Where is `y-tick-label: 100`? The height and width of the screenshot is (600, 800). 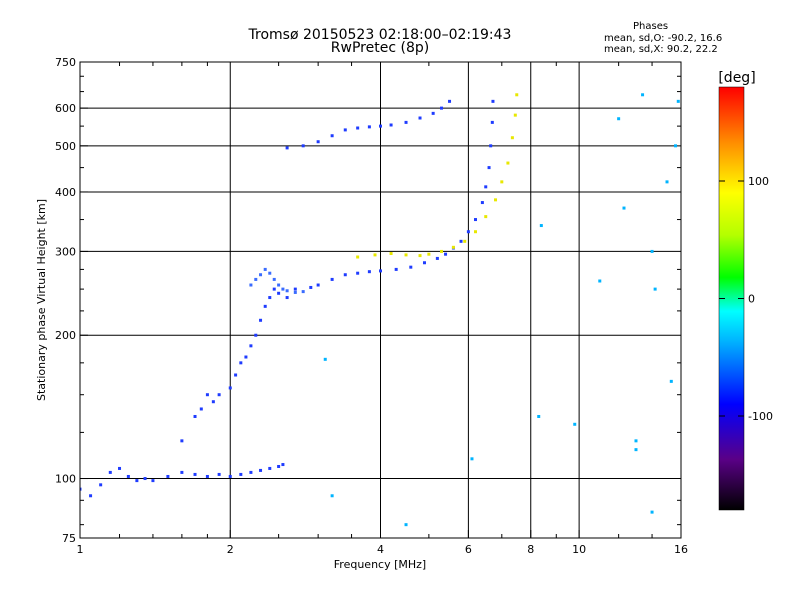 y-tick-label: 100 is located at coordinates (65, 479).